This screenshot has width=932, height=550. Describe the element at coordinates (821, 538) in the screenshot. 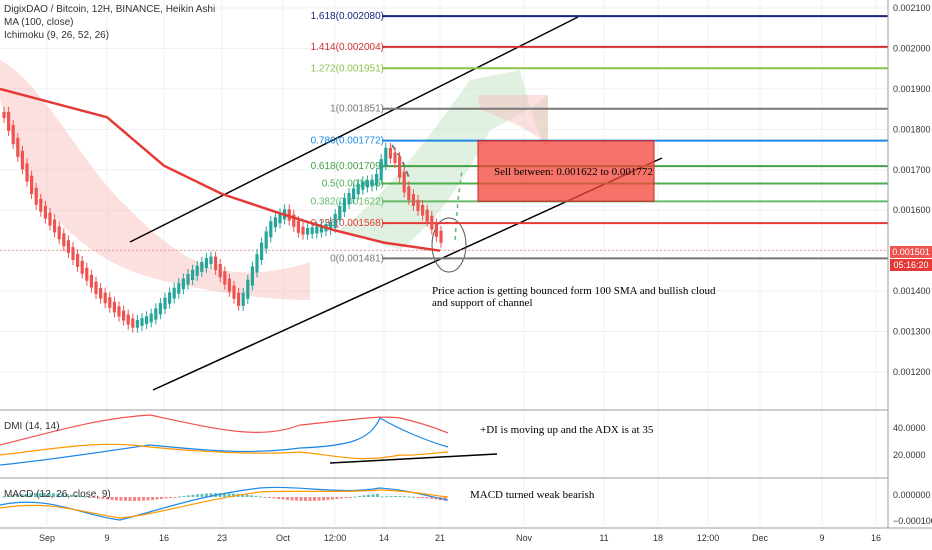

I see `time-tick: 9` at that location.